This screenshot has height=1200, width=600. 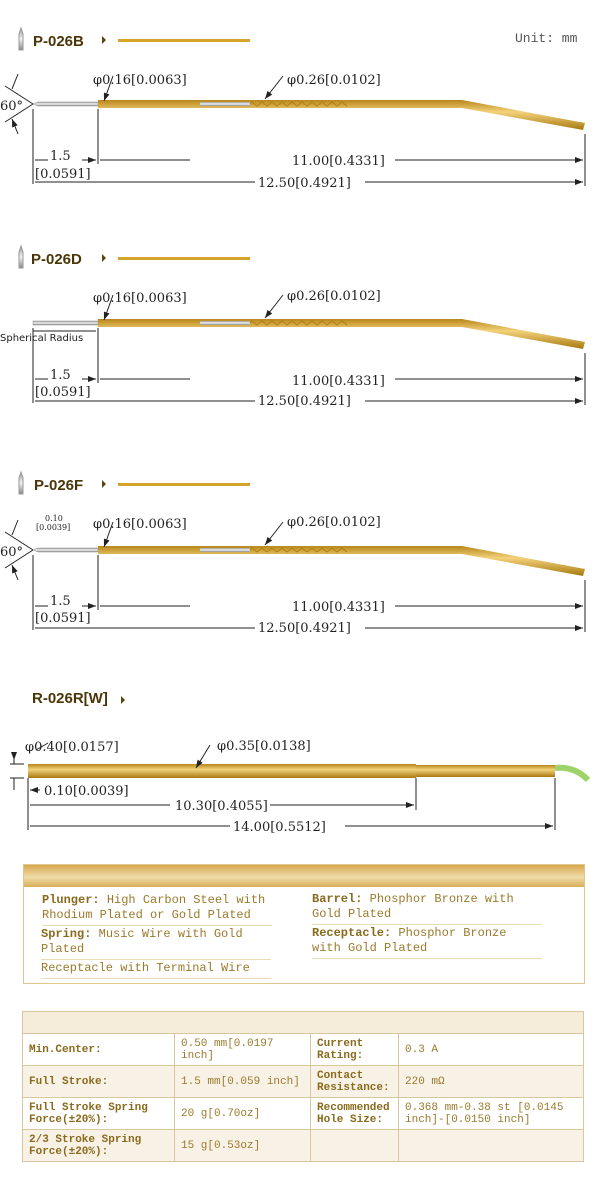 I want to click on dim-body: 10.30[0.4055], so click(x=221, y=806).